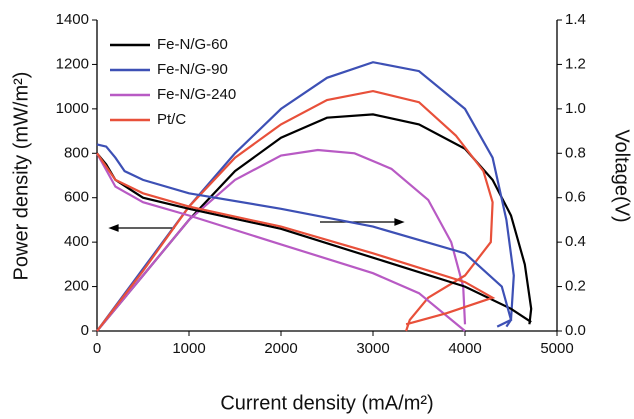 This screenshot has height=419, width=634. What do you see at coordinates (192, 44) in the screenshot?
I see `legend-label: Fe-N/G-60` at bounding box center [192, 44].